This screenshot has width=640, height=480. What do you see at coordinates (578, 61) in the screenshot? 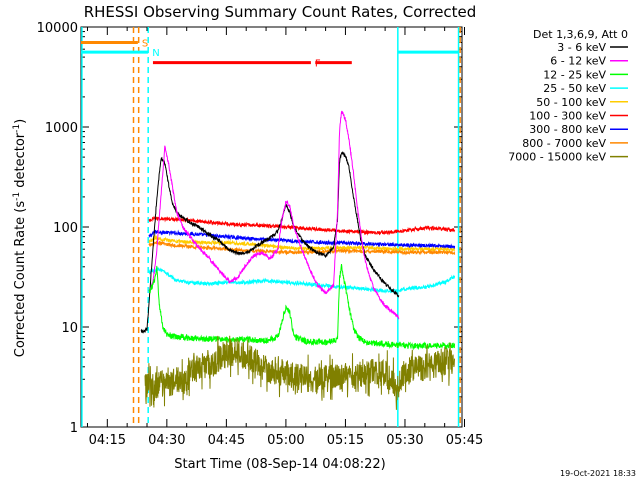
I see `legend-entry-label: 6 - 12 keV` at bounding box center [578, 61].